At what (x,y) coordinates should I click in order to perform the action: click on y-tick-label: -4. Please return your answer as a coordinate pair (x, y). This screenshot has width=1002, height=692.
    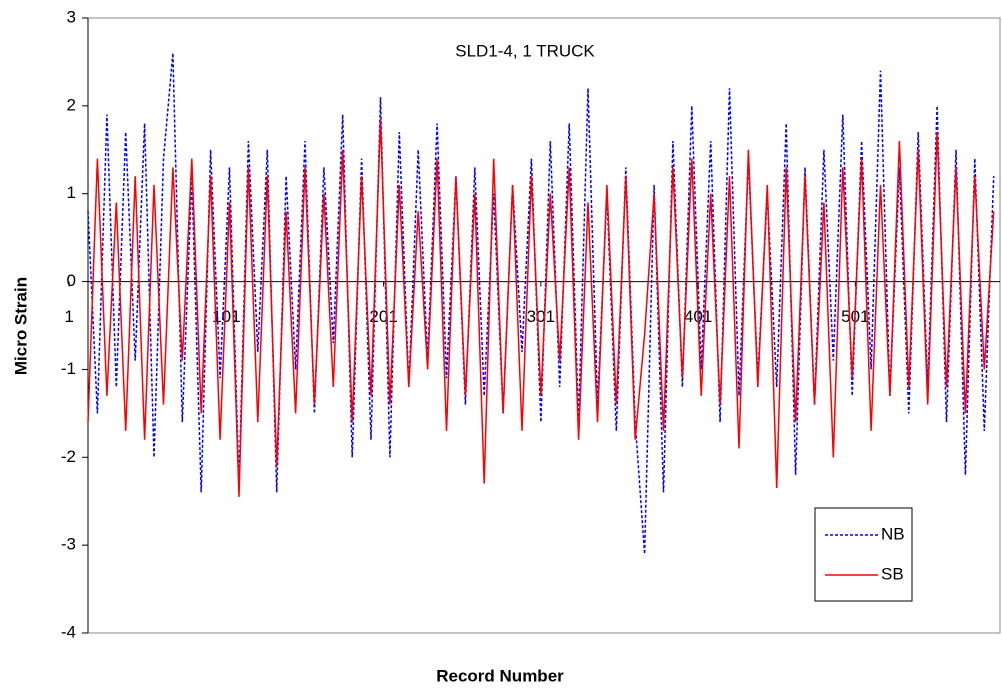
    Looking at the image, I should click on (68, 631).